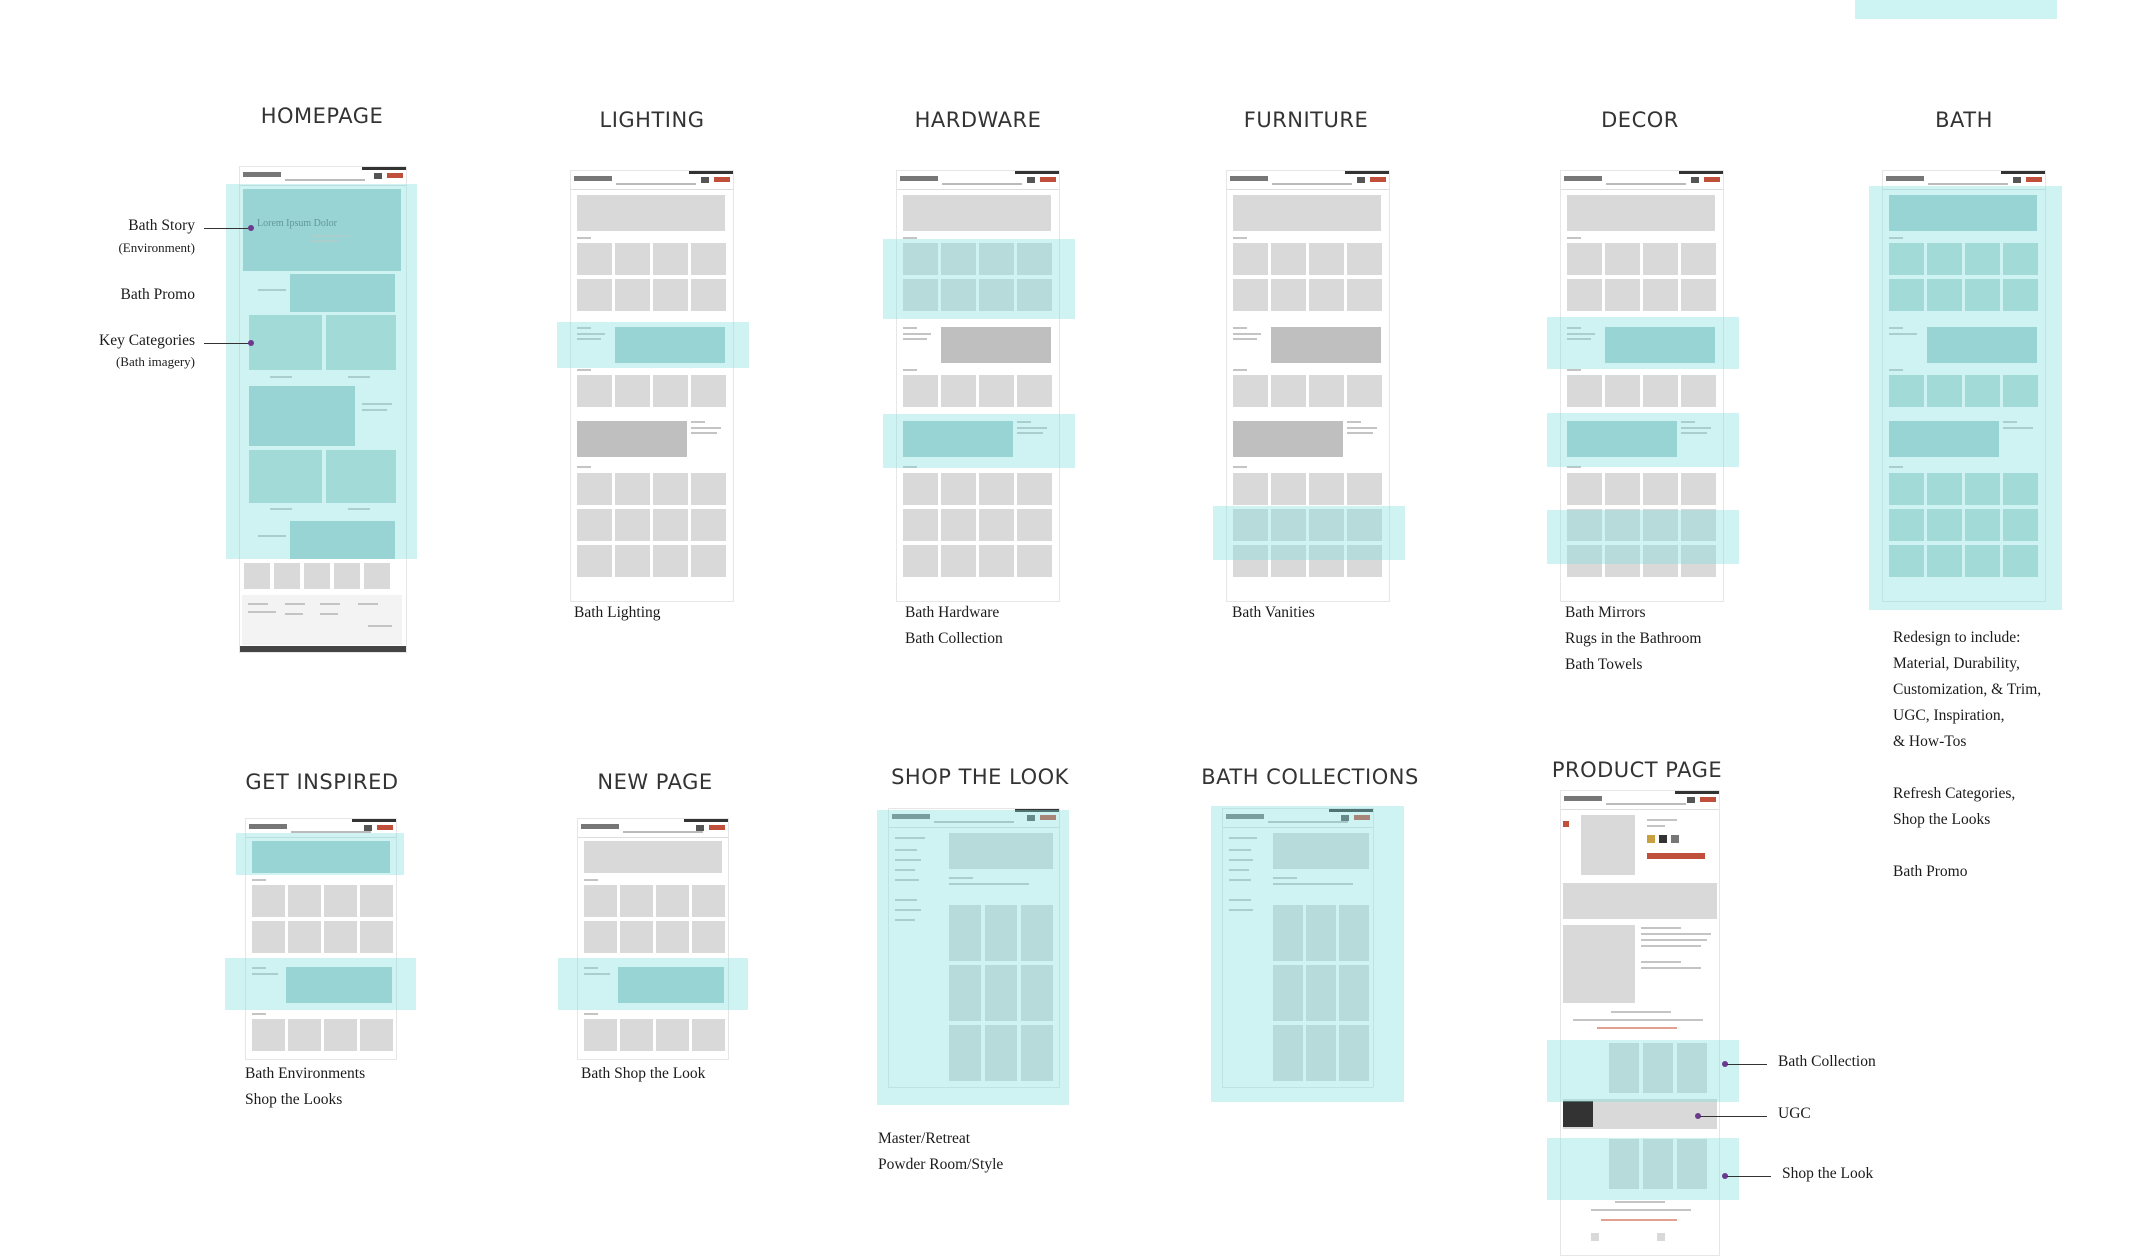 This screenshot has width=2148, height=1256. I want to click on furniture-title: FURNITURE, so click(1306, 120).